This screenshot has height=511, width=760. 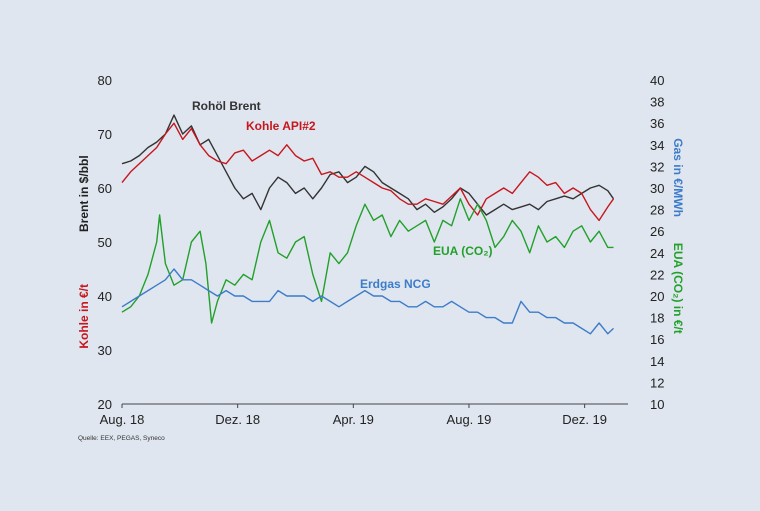 I want to click on left-tick-label: 80, so click(x=105, y=80).